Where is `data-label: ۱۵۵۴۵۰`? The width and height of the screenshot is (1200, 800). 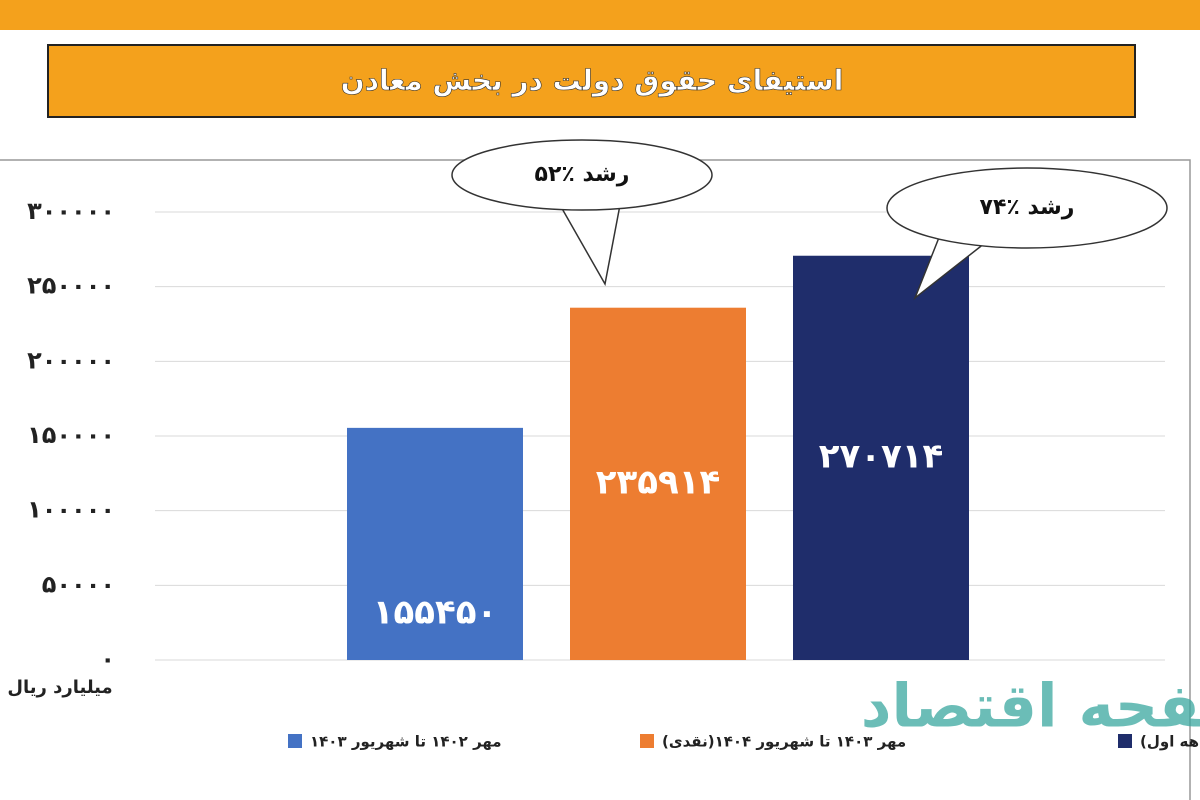 data-label: ۱۵۵۴۵۰ is located at coordinates (435, 612).